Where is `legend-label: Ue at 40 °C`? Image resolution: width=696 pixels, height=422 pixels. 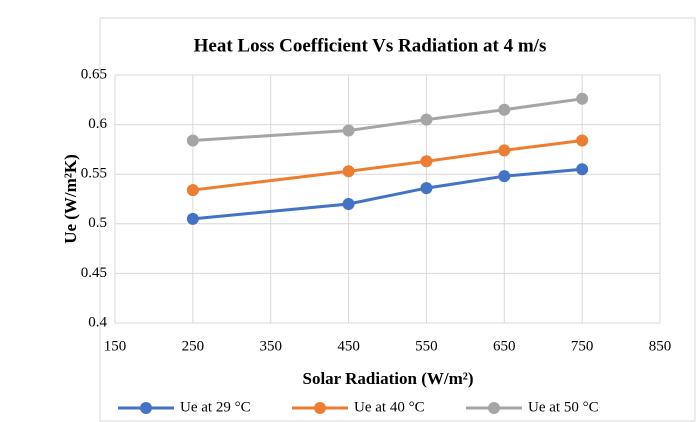 legend-label: Ue at 40 °C is located at coordinates (389, 407).